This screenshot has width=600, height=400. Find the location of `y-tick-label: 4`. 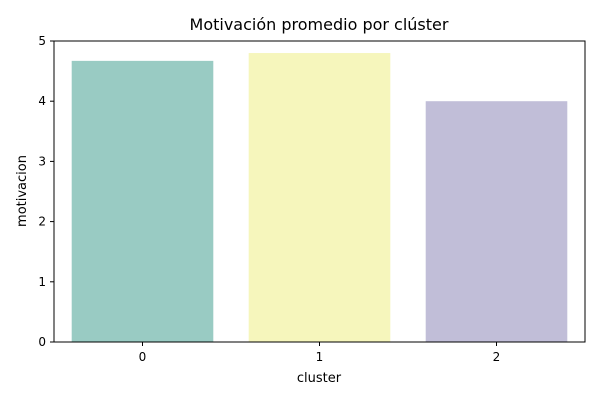

y-tick-label: 4 is located at coordinates (42, 101).